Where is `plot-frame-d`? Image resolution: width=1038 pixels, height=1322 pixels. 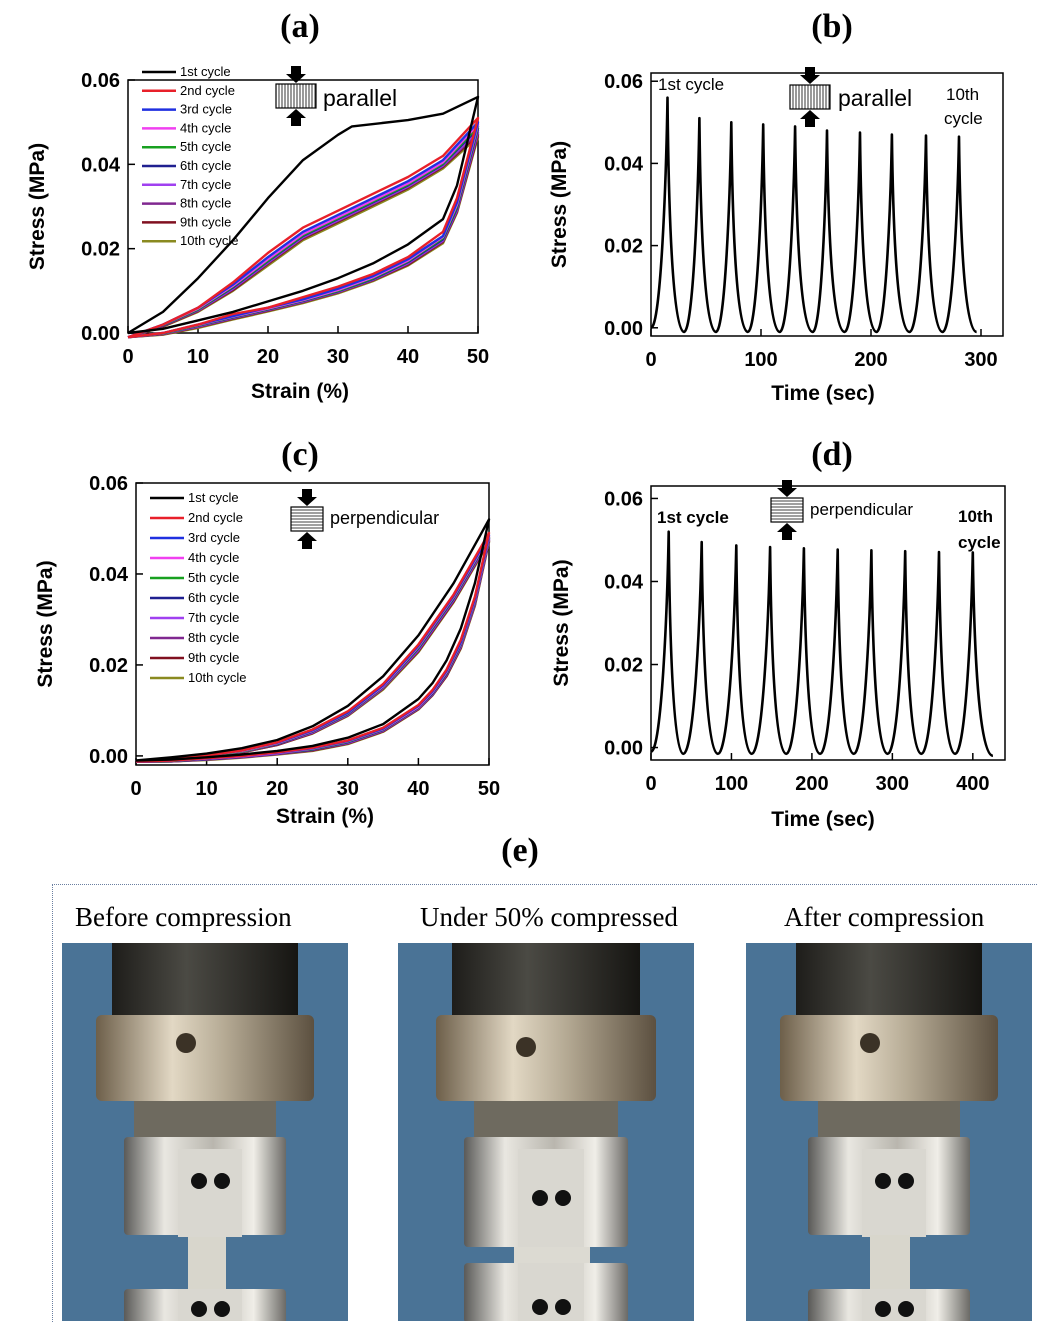
plot-frame-d is located at coordinates (828, 623).